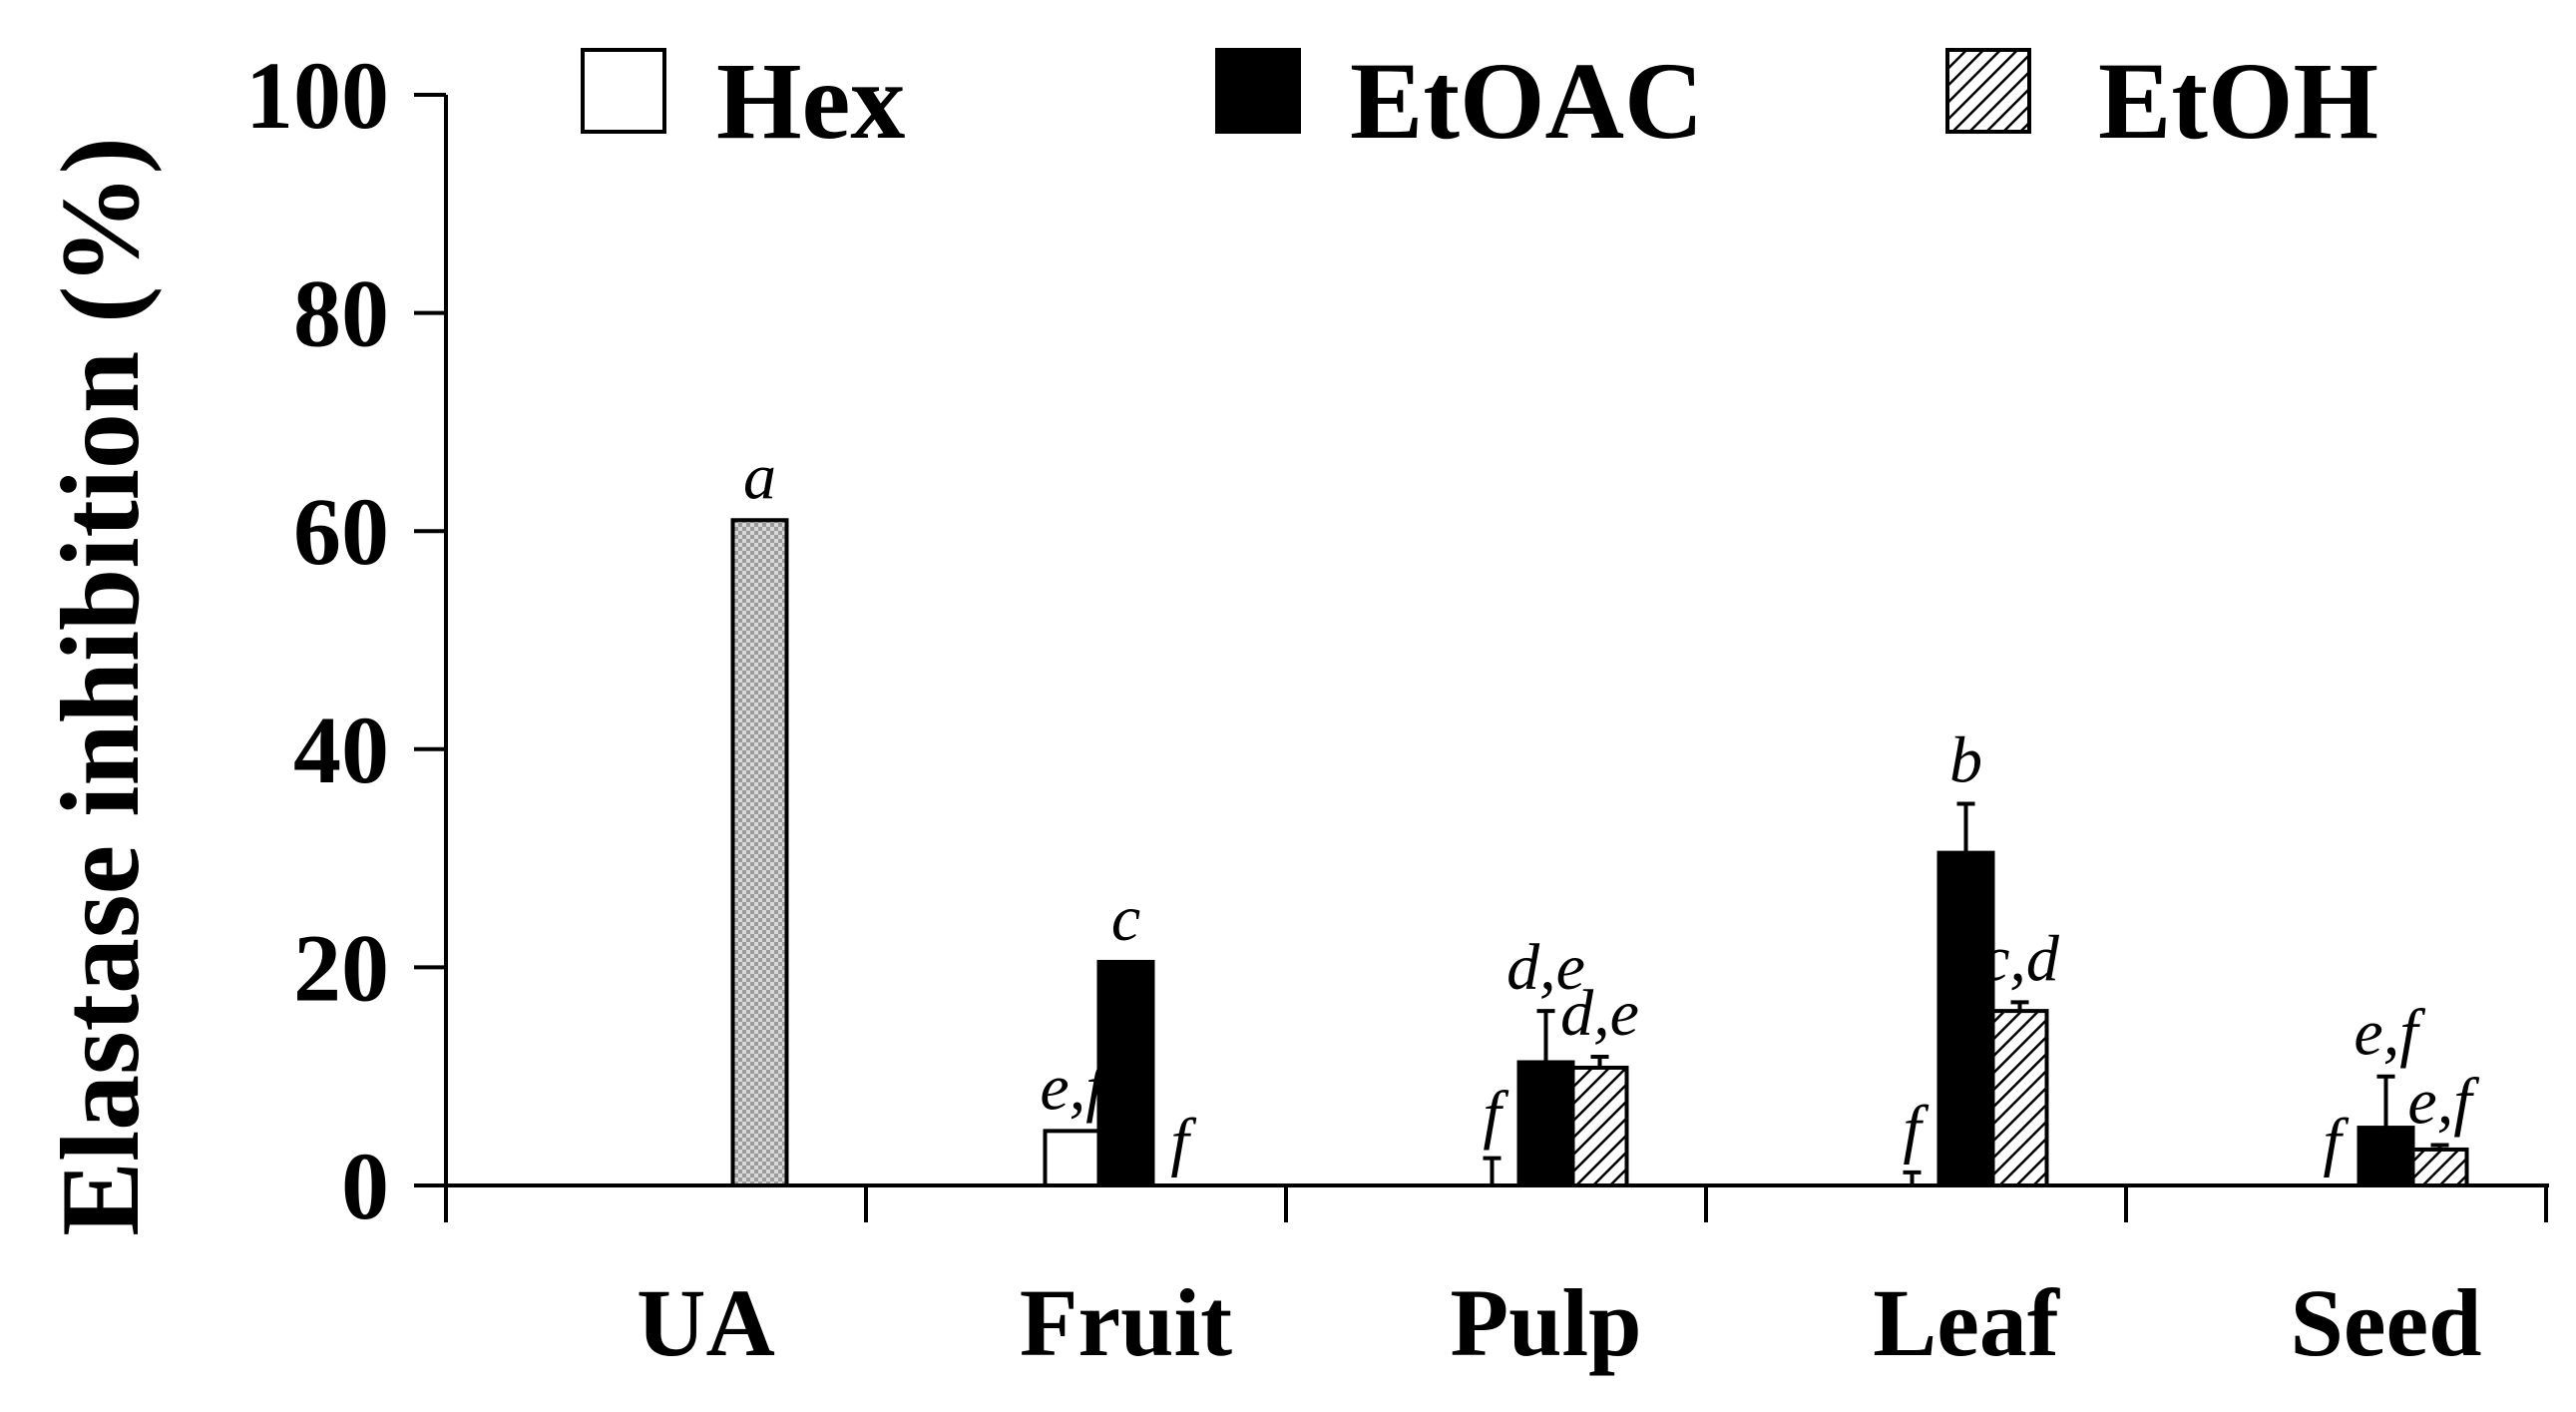  Describe the element at coordinates (1125, 918) in the screenshot. I see `significance-label: c` at that location.